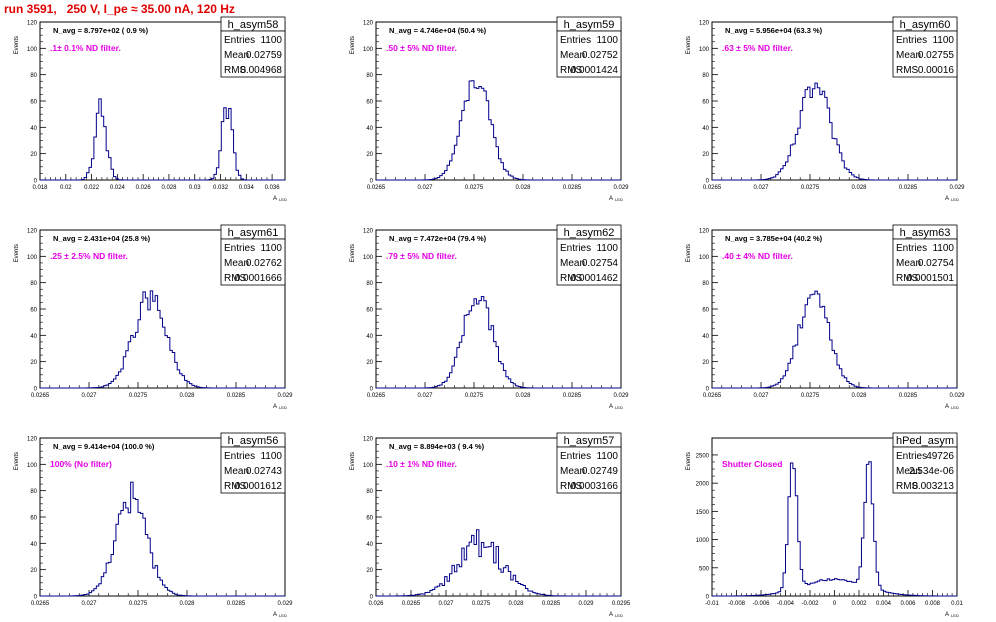 Image resolution: width=996 pixels, height=622 pixels. What do you see at coordinates (104, 446) in the screenshot?
I see `navg-label: N_avg = 9.414e+04 (100.0 %)` at bounding box center [104, 446].